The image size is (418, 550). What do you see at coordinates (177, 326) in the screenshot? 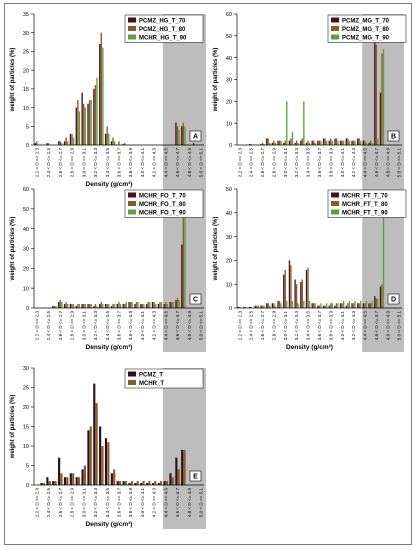
I see `x-tick-label: 4.6 < D <= 4.7` at bounding box center [177, 326].